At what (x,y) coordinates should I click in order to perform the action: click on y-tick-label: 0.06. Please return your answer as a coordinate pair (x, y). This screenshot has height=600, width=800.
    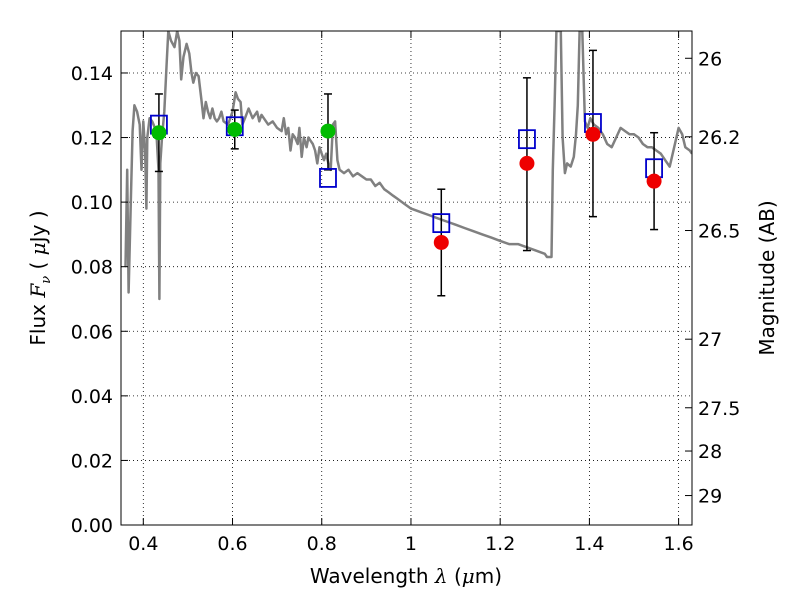
    Looking at the image, I should click on (92, 332).